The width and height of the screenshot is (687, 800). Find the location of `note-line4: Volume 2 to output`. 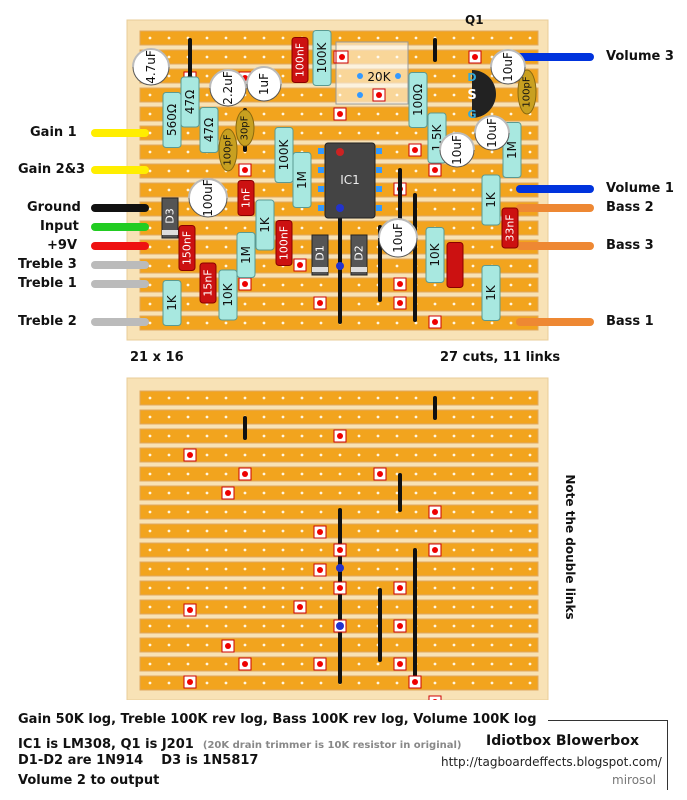

note-line4: Volume 2 to output is located at coordinates (89, 780).